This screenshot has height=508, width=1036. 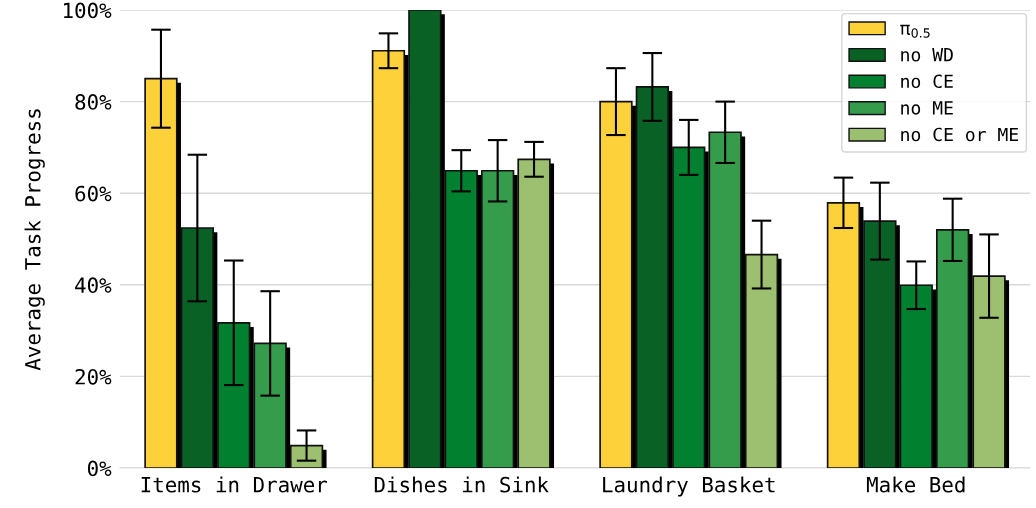 What do you see at coordinates (99, 468) in the screenshot?
I see `y-tick-label: 0%` at bounding box center [99, 468].